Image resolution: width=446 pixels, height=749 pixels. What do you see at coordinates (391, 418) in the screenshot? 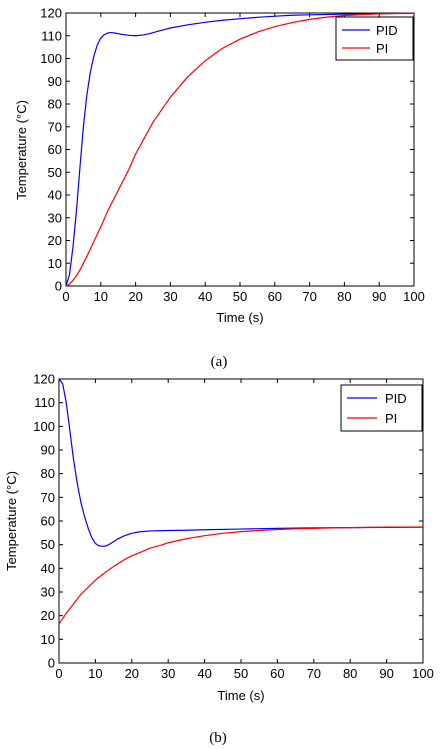
I see `legend-label-pi-b: PI` at bounding box center [391, 418].